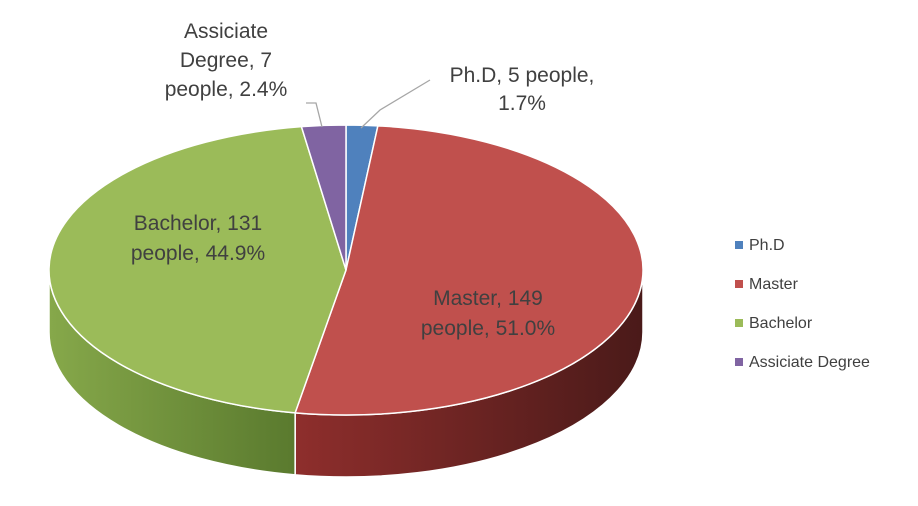 The height and width of the screenshot is (506, 918). What do you see at coordinates (767, 245) in the screenshot?
I see `legend-label: Ph.D` at bounding box center [767, 245].